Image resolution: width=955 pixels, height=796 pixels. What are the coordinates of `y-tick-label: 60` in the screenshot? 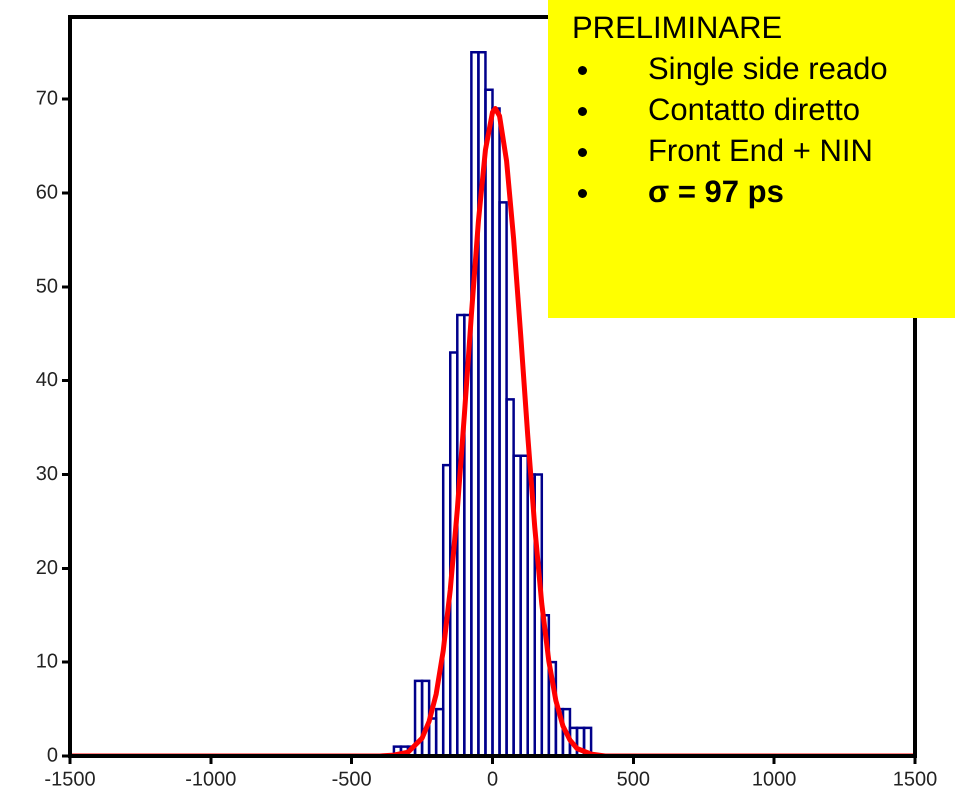 It's located at (47, 192).